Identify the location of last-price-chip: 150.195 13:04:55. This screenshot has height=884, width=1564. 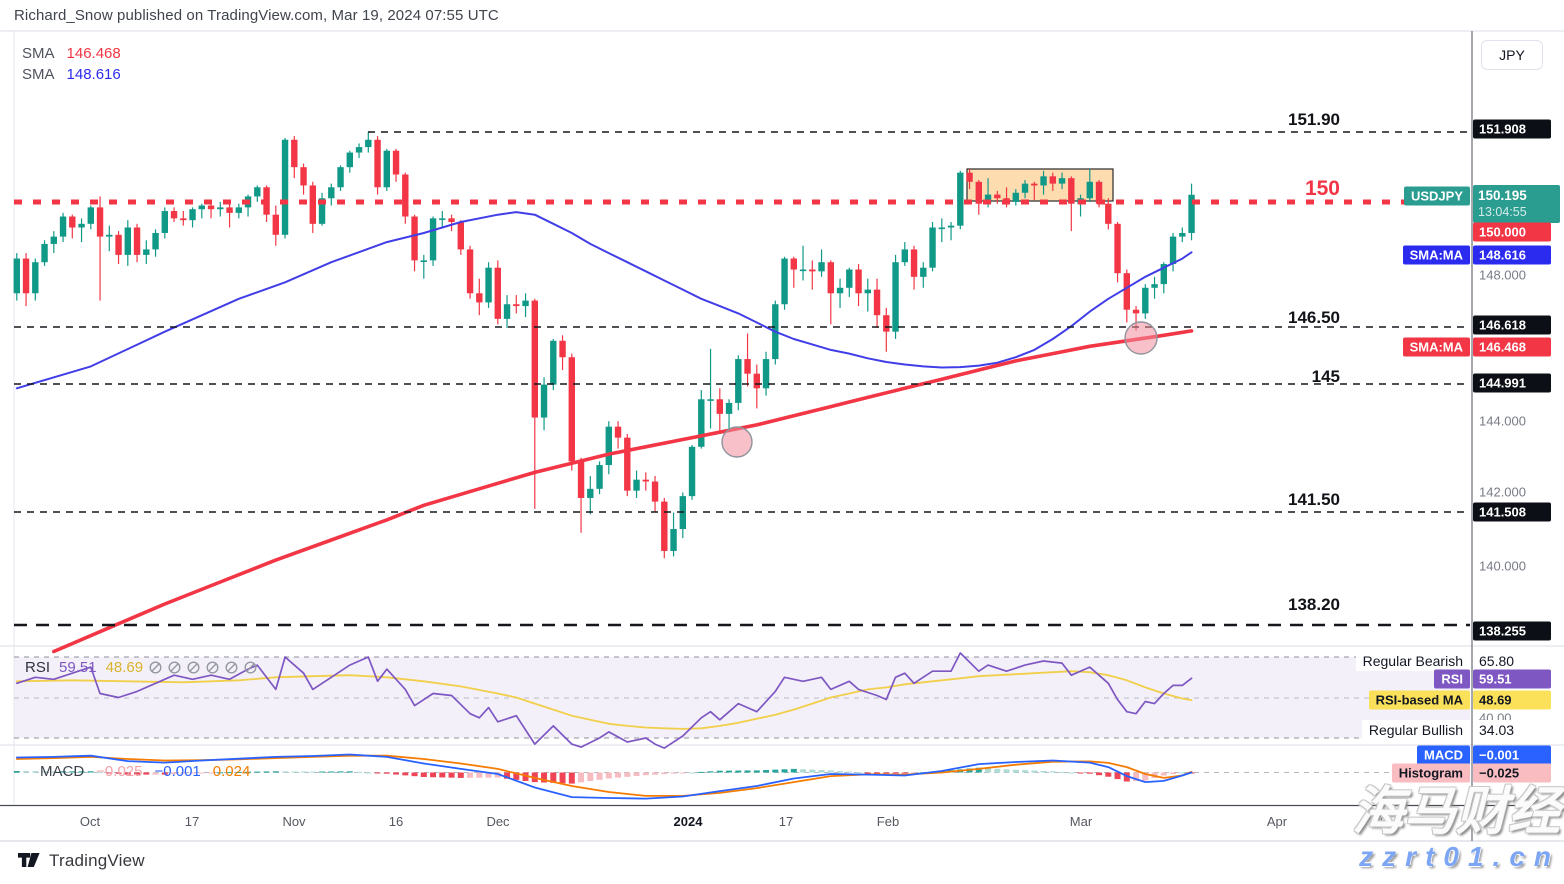
(1516, 204).